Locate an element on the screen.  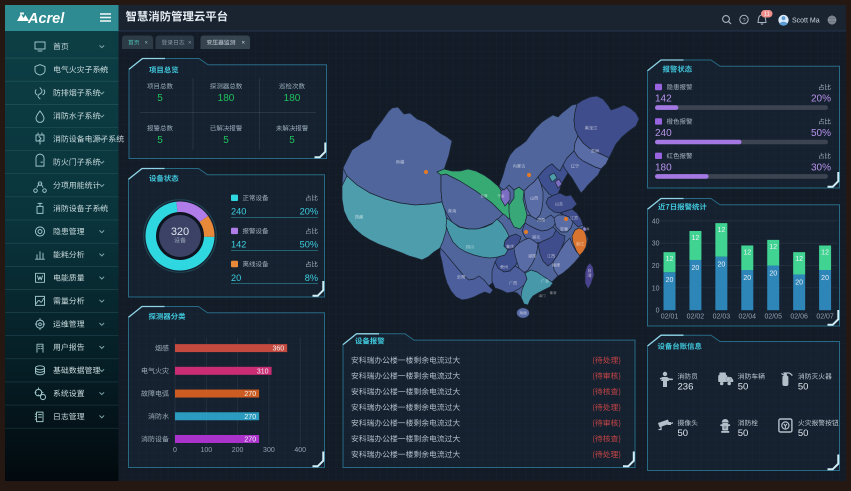
svg-text: 320 is located at coordinates (180, 232).